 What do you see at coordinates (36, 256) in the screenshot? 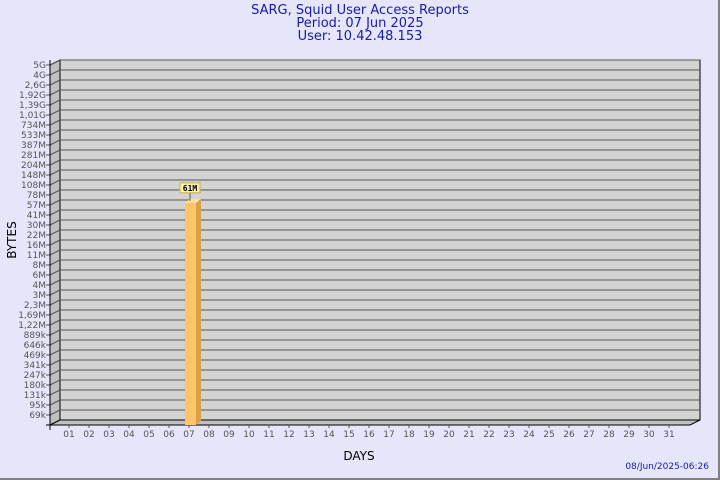
I see `y-tick-label: 11M` at bounding box center [36, 256].